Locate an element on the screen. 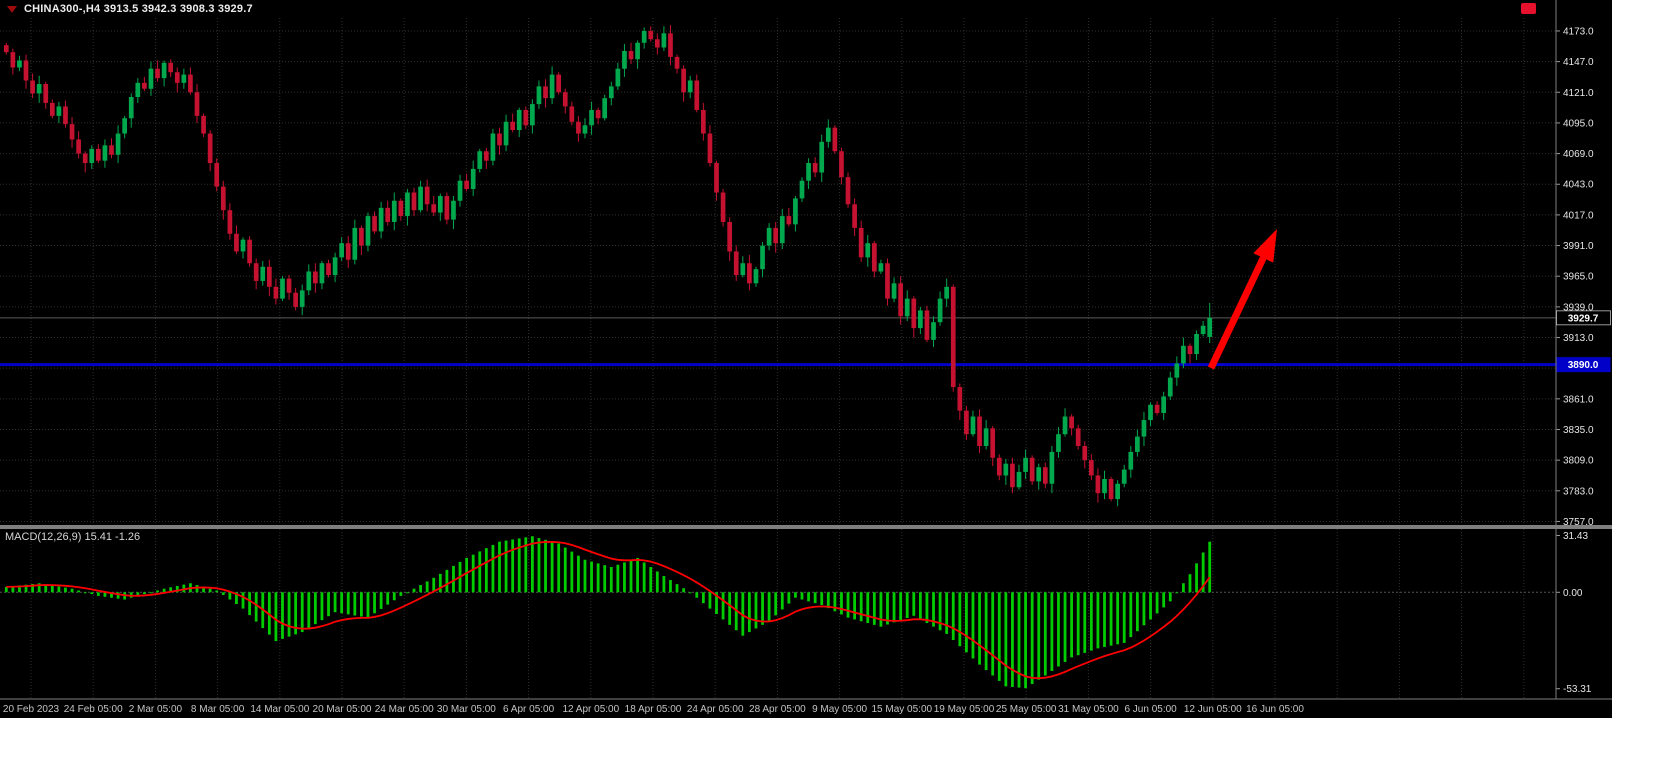 Image resolution: width=1665 pixels, height=765 pixels. axis-label: 31.43 is located at coordinates (1575, 536).